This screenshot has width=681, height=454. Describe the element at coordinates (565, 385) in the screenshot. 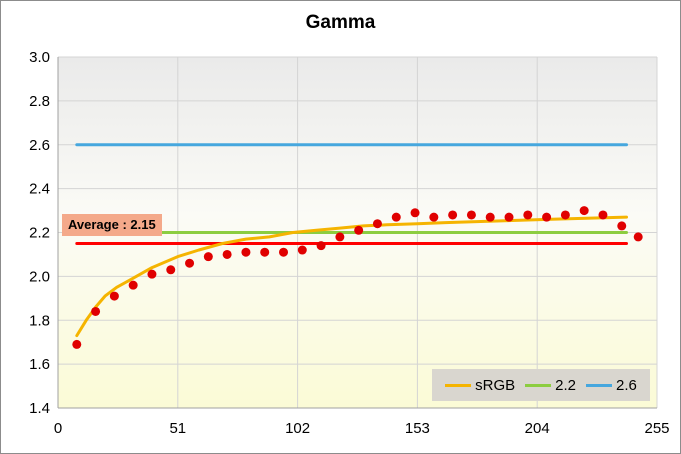

I see `legend-label-2-2: 2.2` at that location.